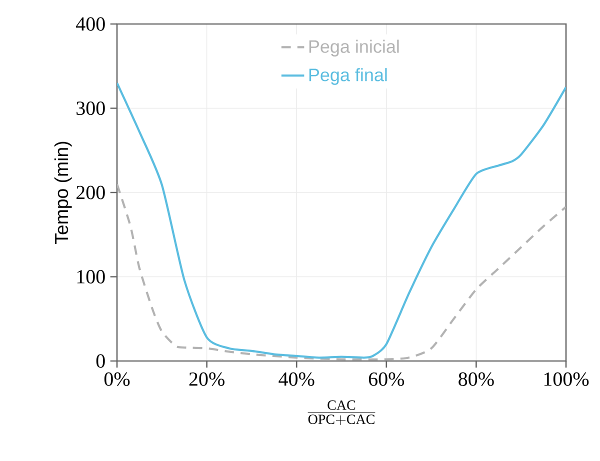 Image resolution: width=600 pixels, height=461 pixels. I want to click on x-tick-label: 40%, so click(296, 379).